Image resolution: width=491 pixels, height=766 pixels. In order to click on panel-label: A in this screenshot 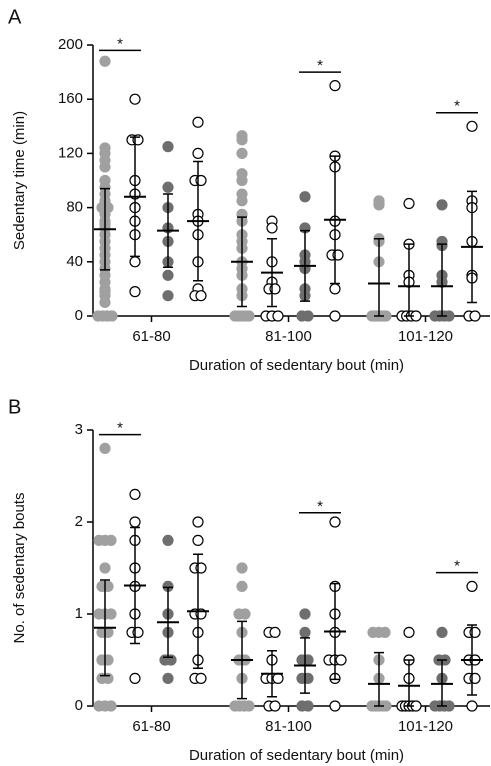, I will do `click(15, 17)`.